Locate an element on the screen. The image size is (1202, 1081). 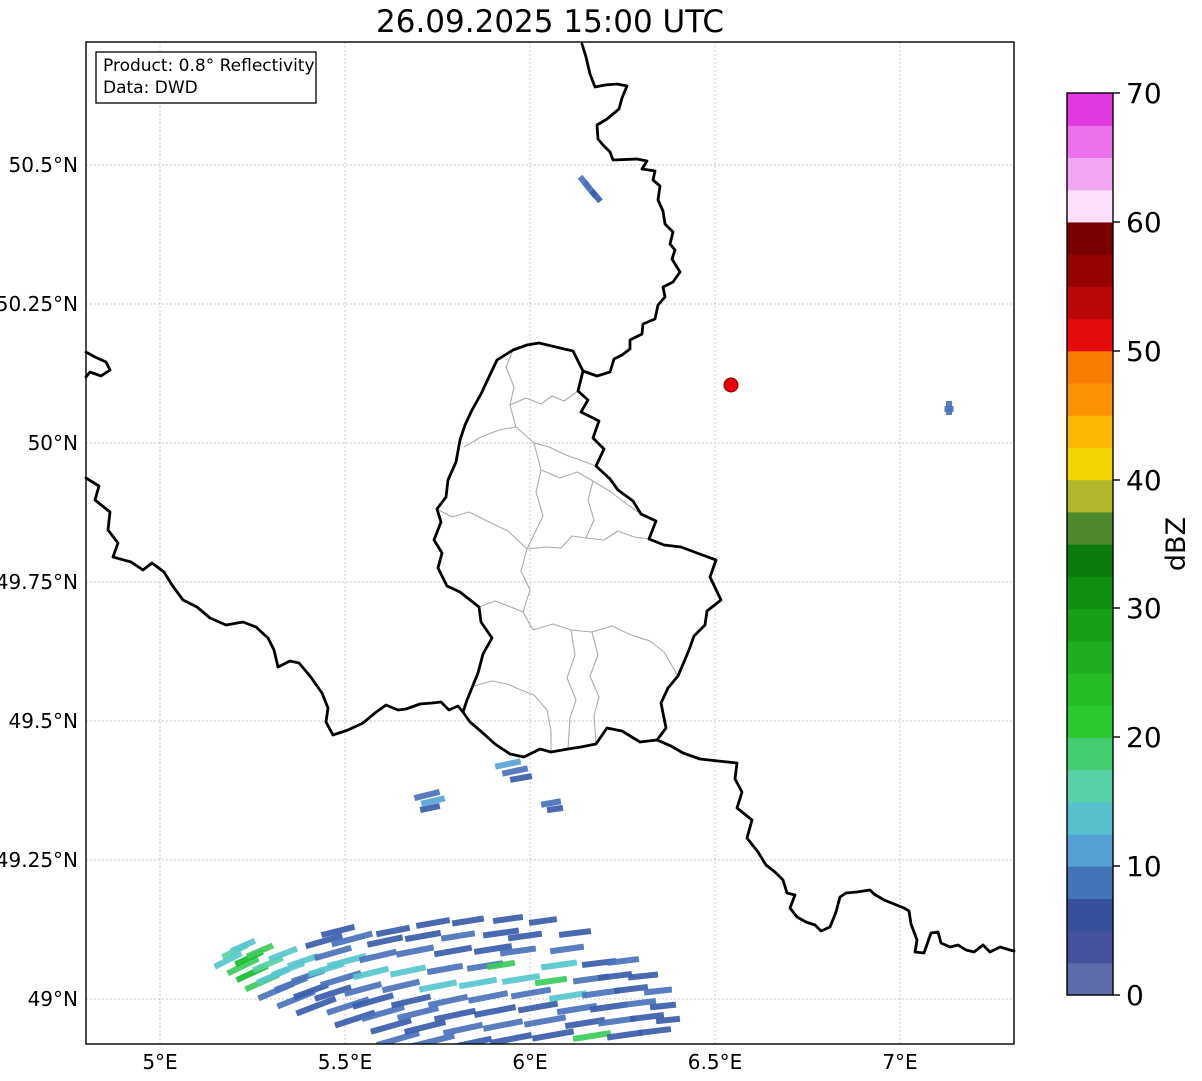
country-border-france-germany is located at coordinates (835, 846).